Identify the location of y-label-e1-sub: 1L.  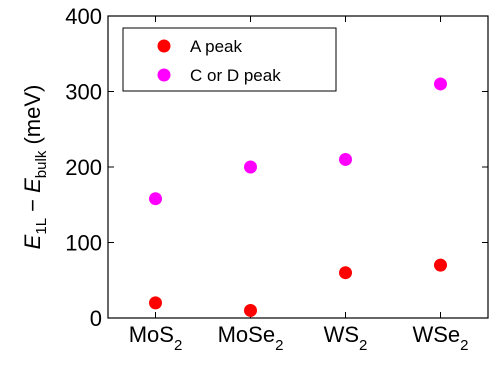
(41, 226).